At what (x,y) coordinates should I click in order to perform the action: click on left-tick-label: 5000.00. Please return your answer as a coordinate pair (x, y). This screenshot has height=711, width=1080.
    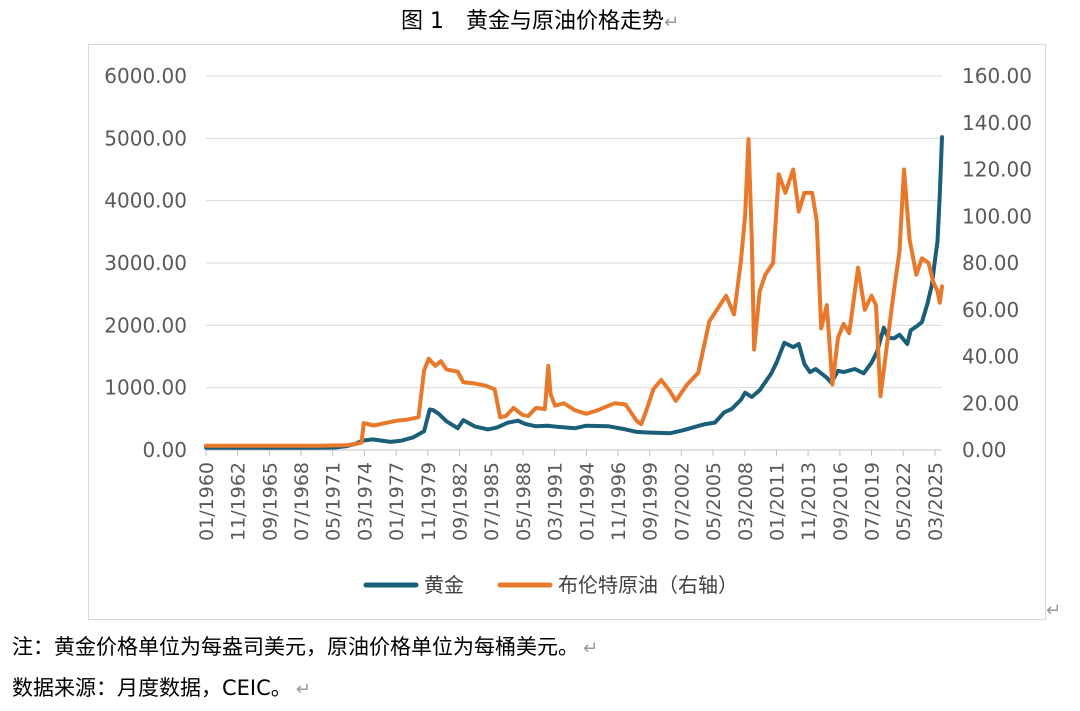
    Looking at the image, I should click on (145, 138).